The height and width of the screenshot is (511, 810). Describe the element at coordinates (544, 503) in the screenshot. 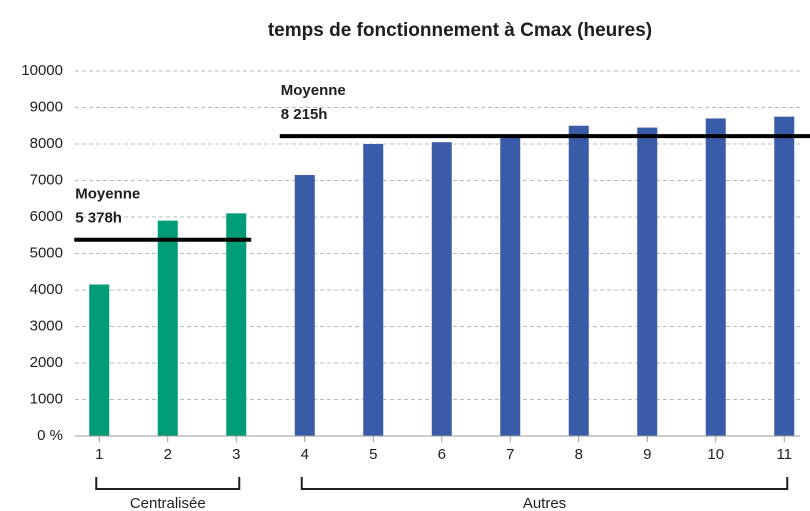

I see `group-label: Autres` at that location.